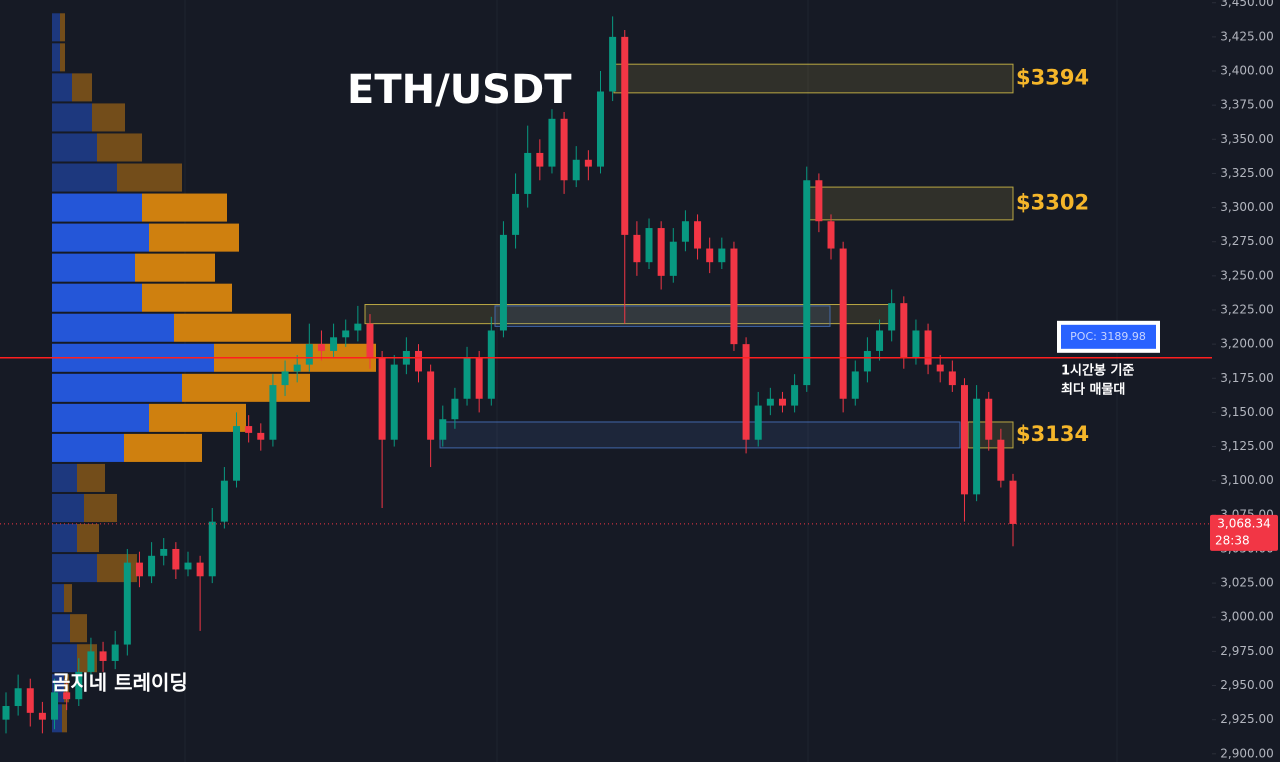 Image resolution: width=1280 pixels, height=762 pixels. What do you see at coordinates (1246, 309) in the screenshot?
I see `y-tick-label: 3,225.00` at bounding box center [1246, 309].